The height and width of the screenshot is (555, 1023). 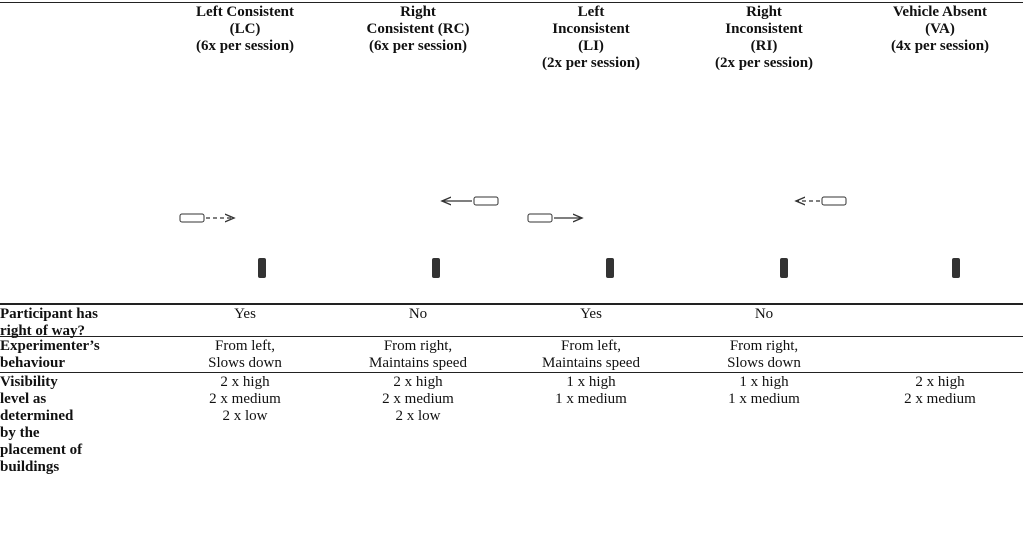 What do you see at coordinates (940, 12) in the screenshot?
I see `text-line: Vehicle Absent` at bounding box center [940, 12].